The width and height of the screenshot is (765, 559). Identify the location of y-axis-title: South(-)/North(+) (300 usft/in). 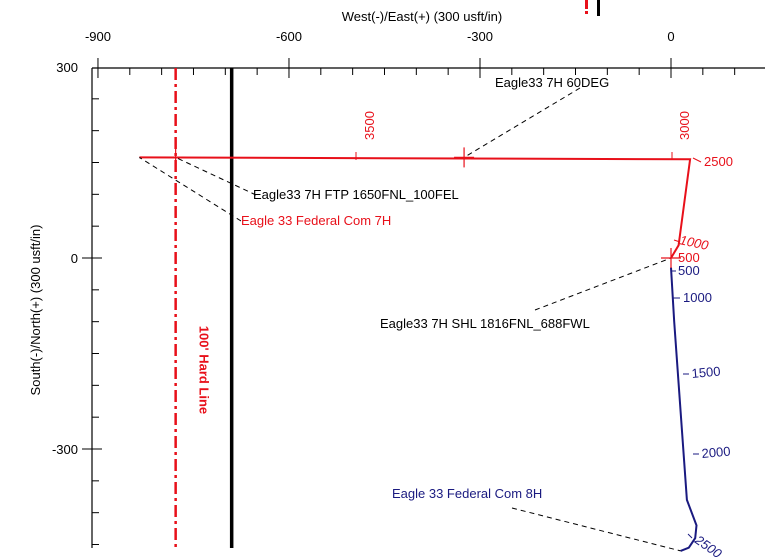
(35, 310).